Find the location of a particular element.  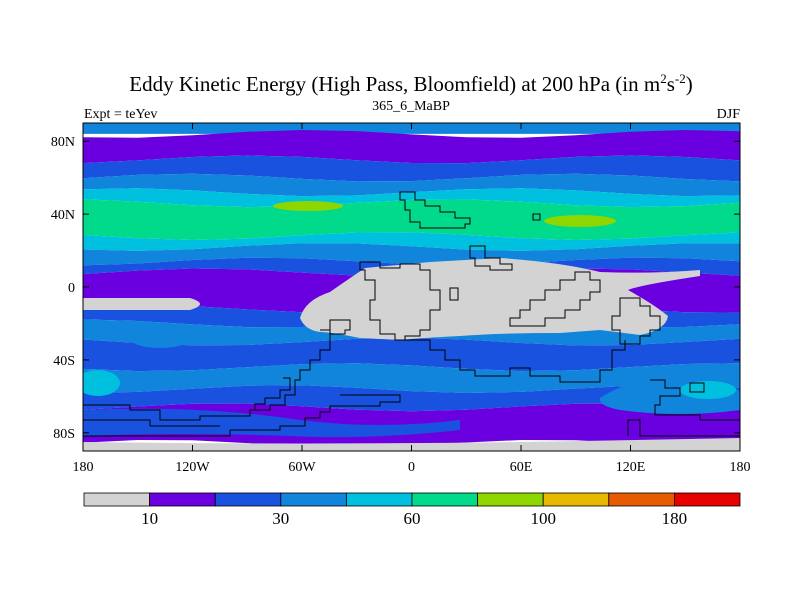

y-tick-label: 80N is located at coordinates (63, 142).